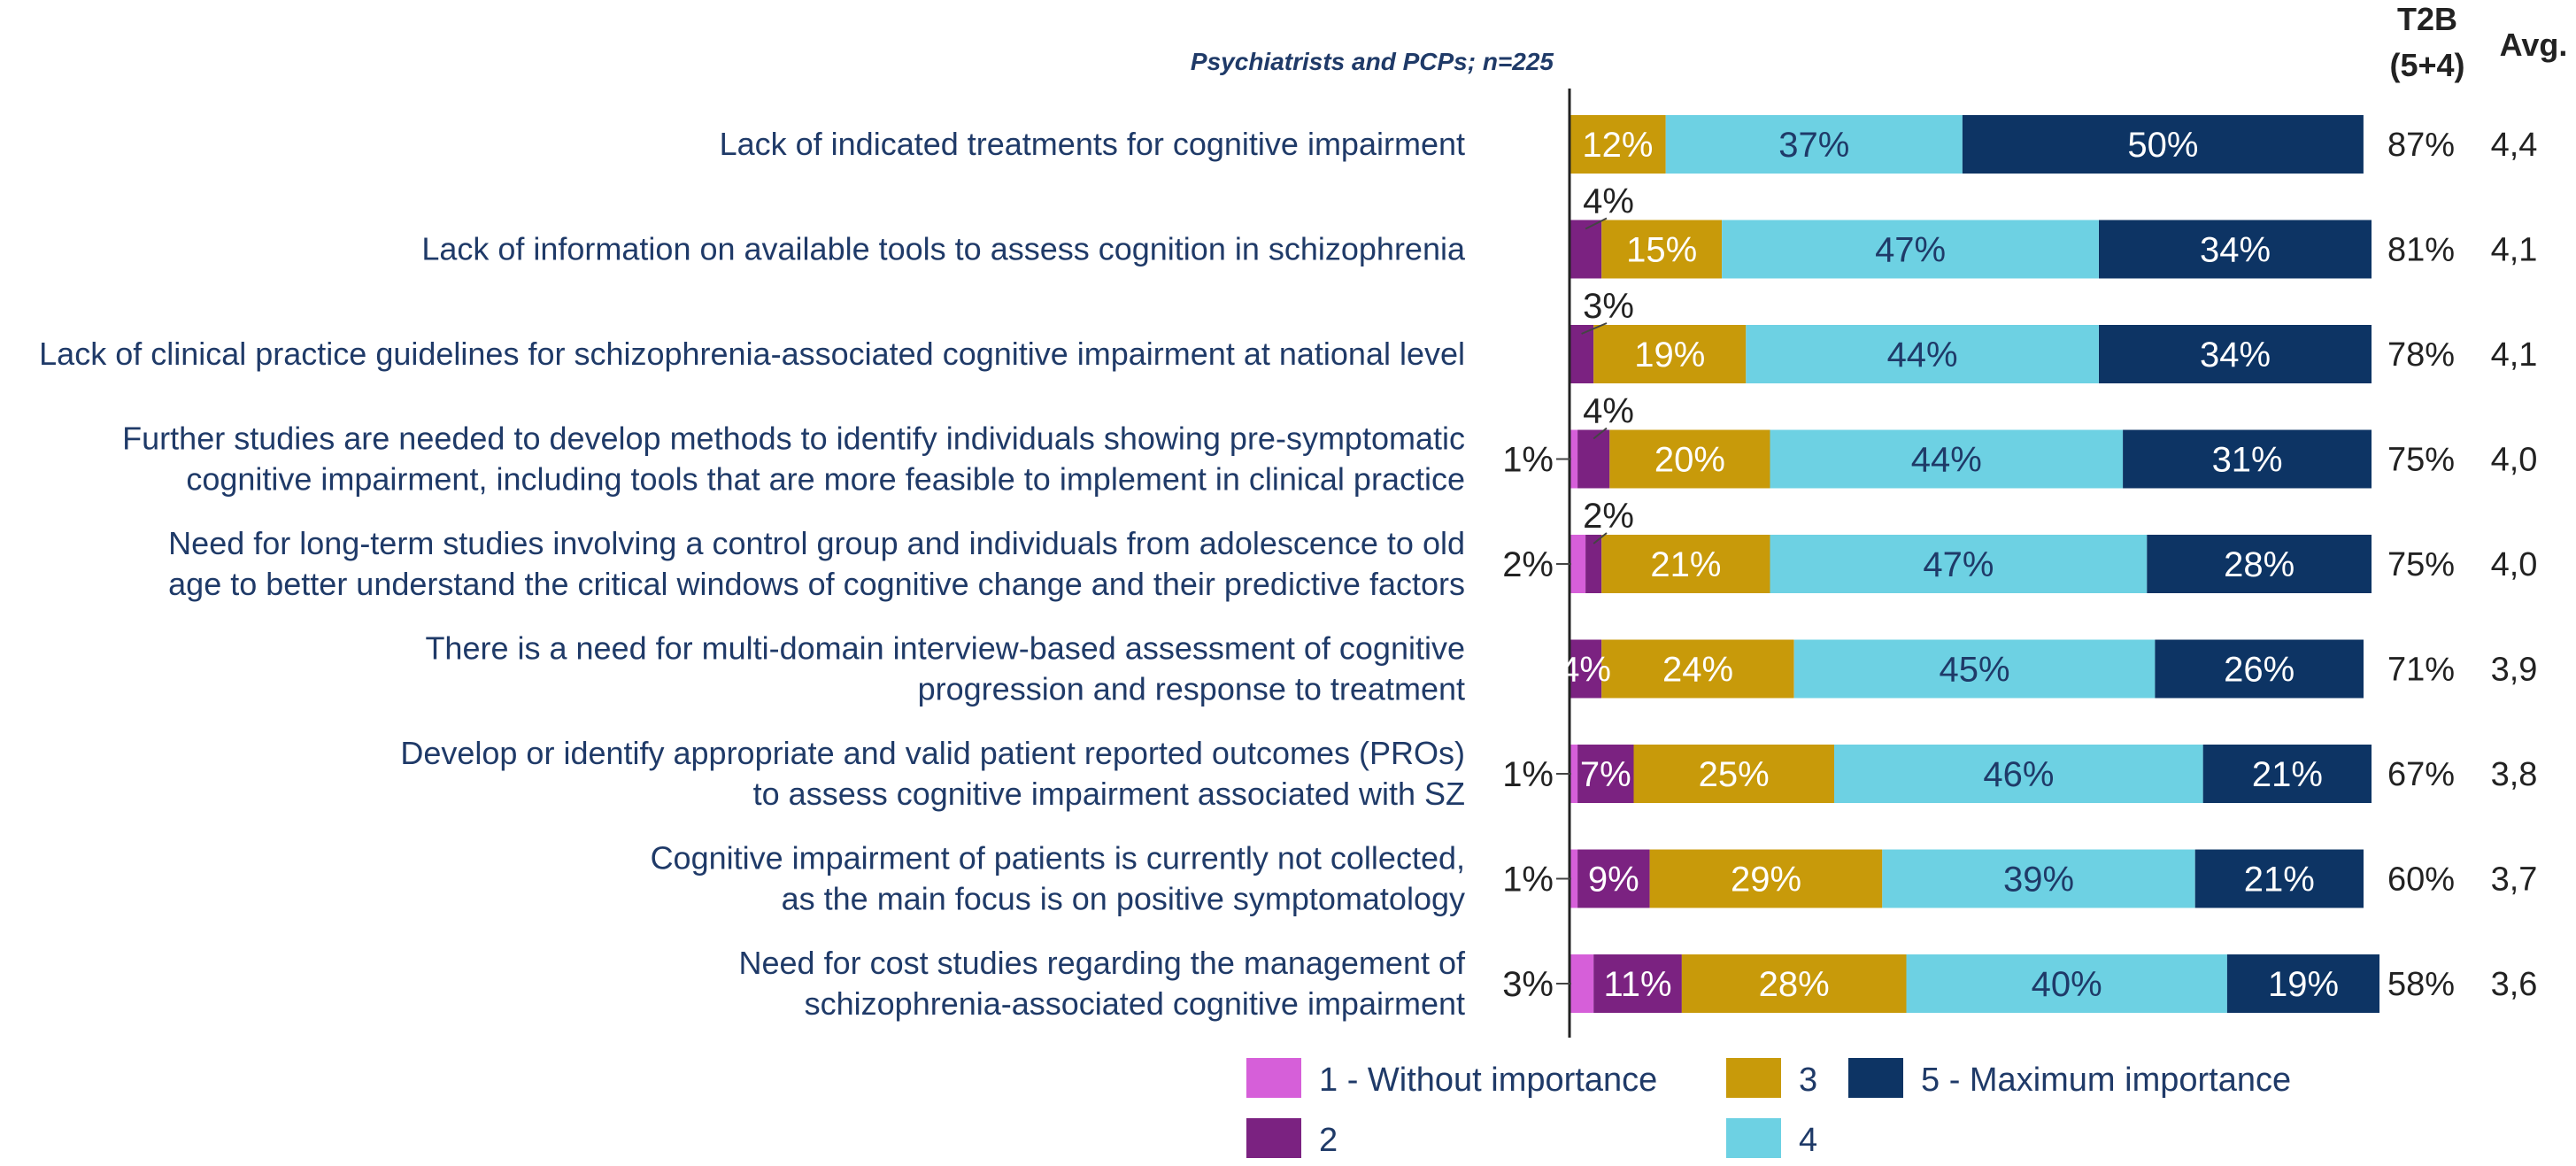 This screenshot has height=1166, width=2576. I want to click on data-label: 4%, so click(1585, 670).